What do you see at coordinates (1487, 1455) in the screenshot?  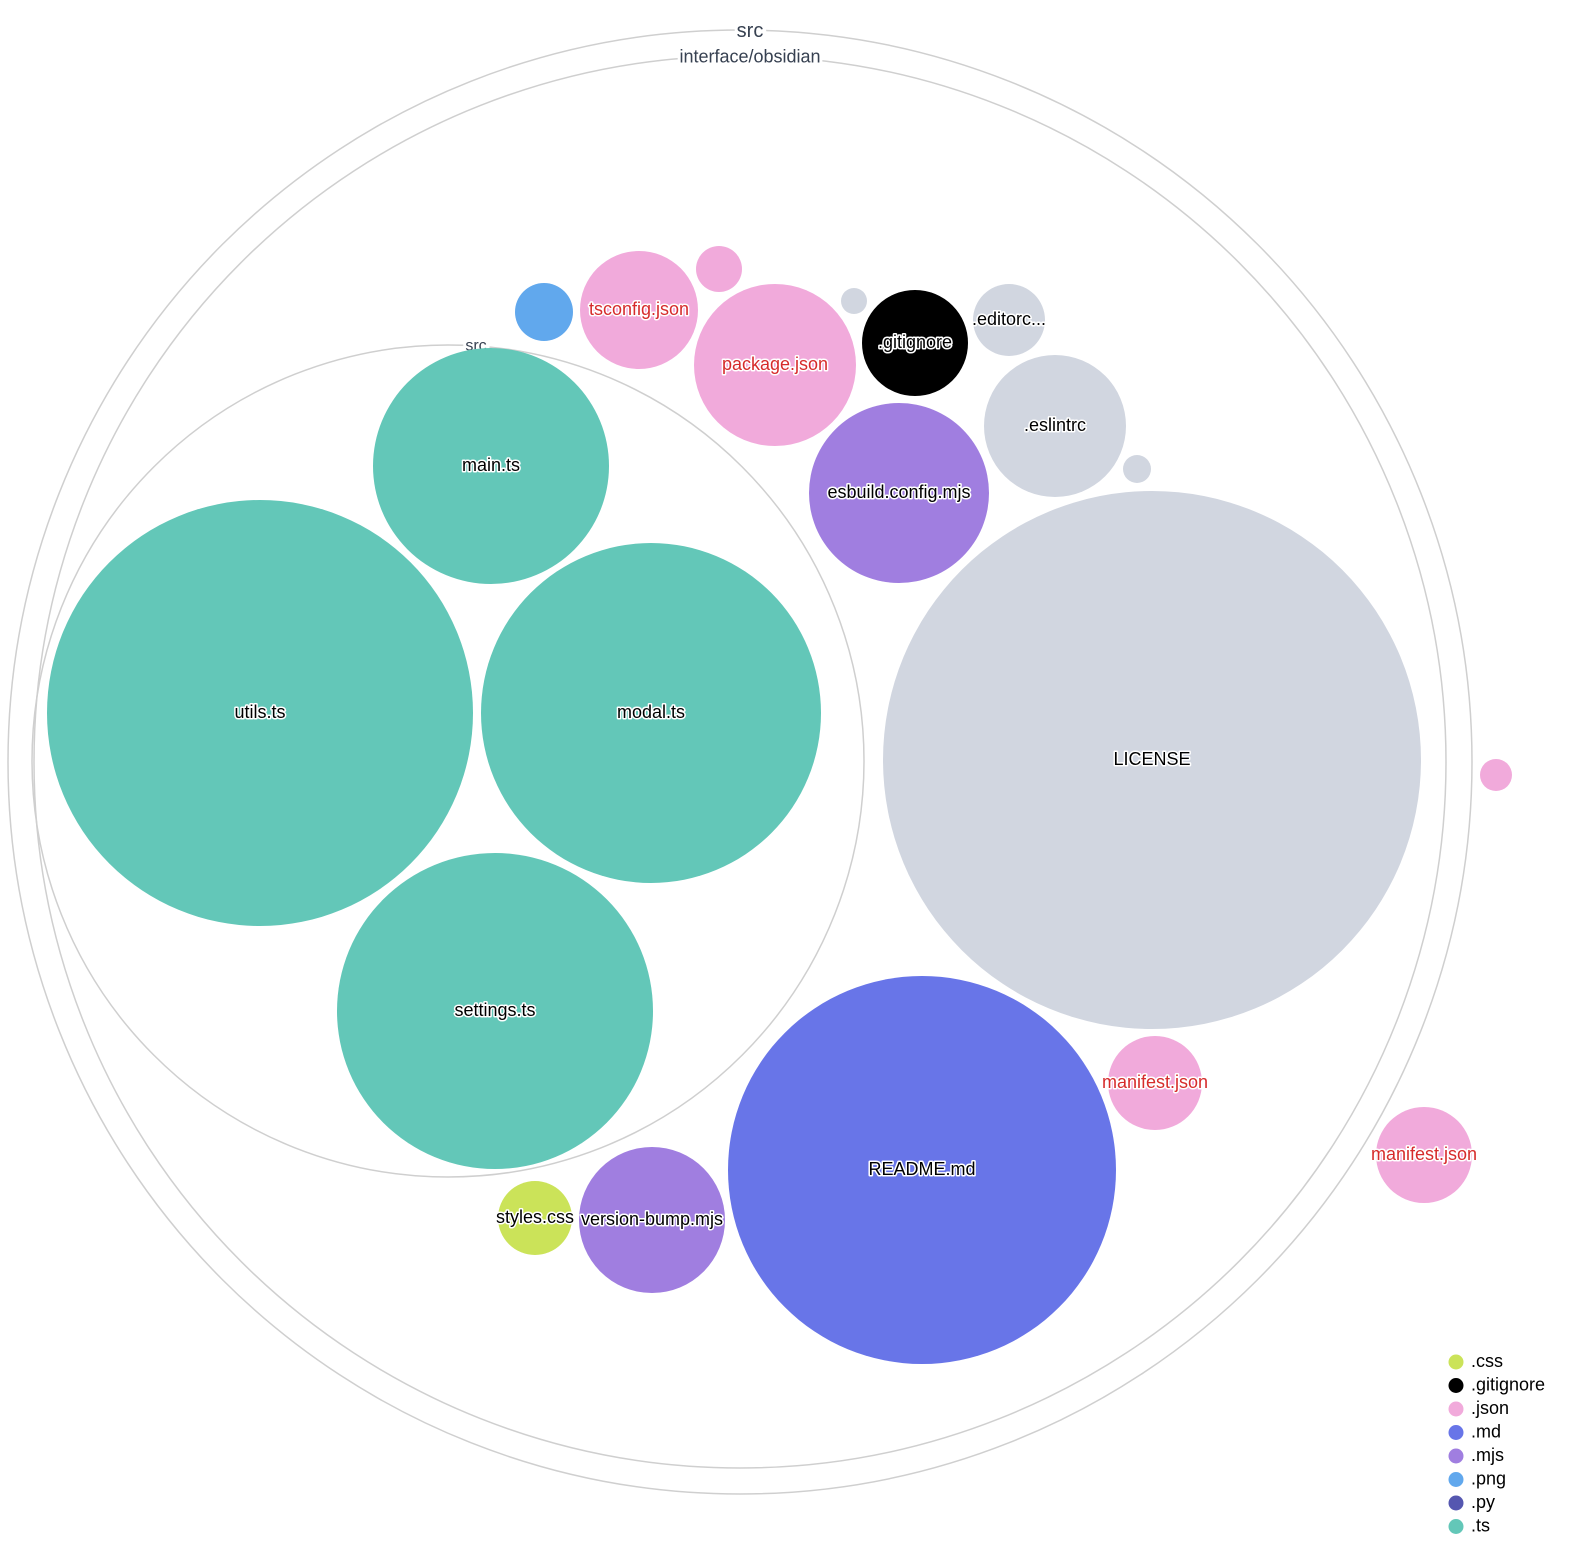 I see `legend-label: .mjs` at bounding box center [1487, 1455].